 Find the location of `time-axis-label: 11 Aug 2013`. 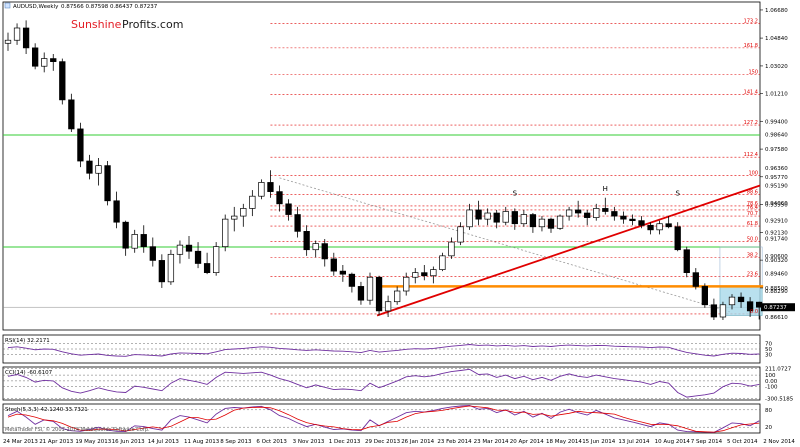

time-axis-label: 11 Aug 2013 is located at coordinates (202, 442).